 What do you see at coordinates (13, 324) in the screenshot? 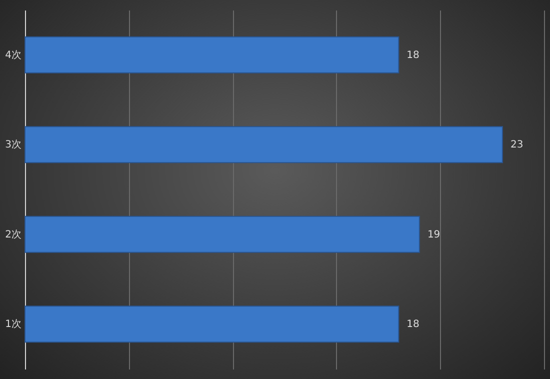
I see `y-tick-label: 1次` at bounding box center [13, 324].